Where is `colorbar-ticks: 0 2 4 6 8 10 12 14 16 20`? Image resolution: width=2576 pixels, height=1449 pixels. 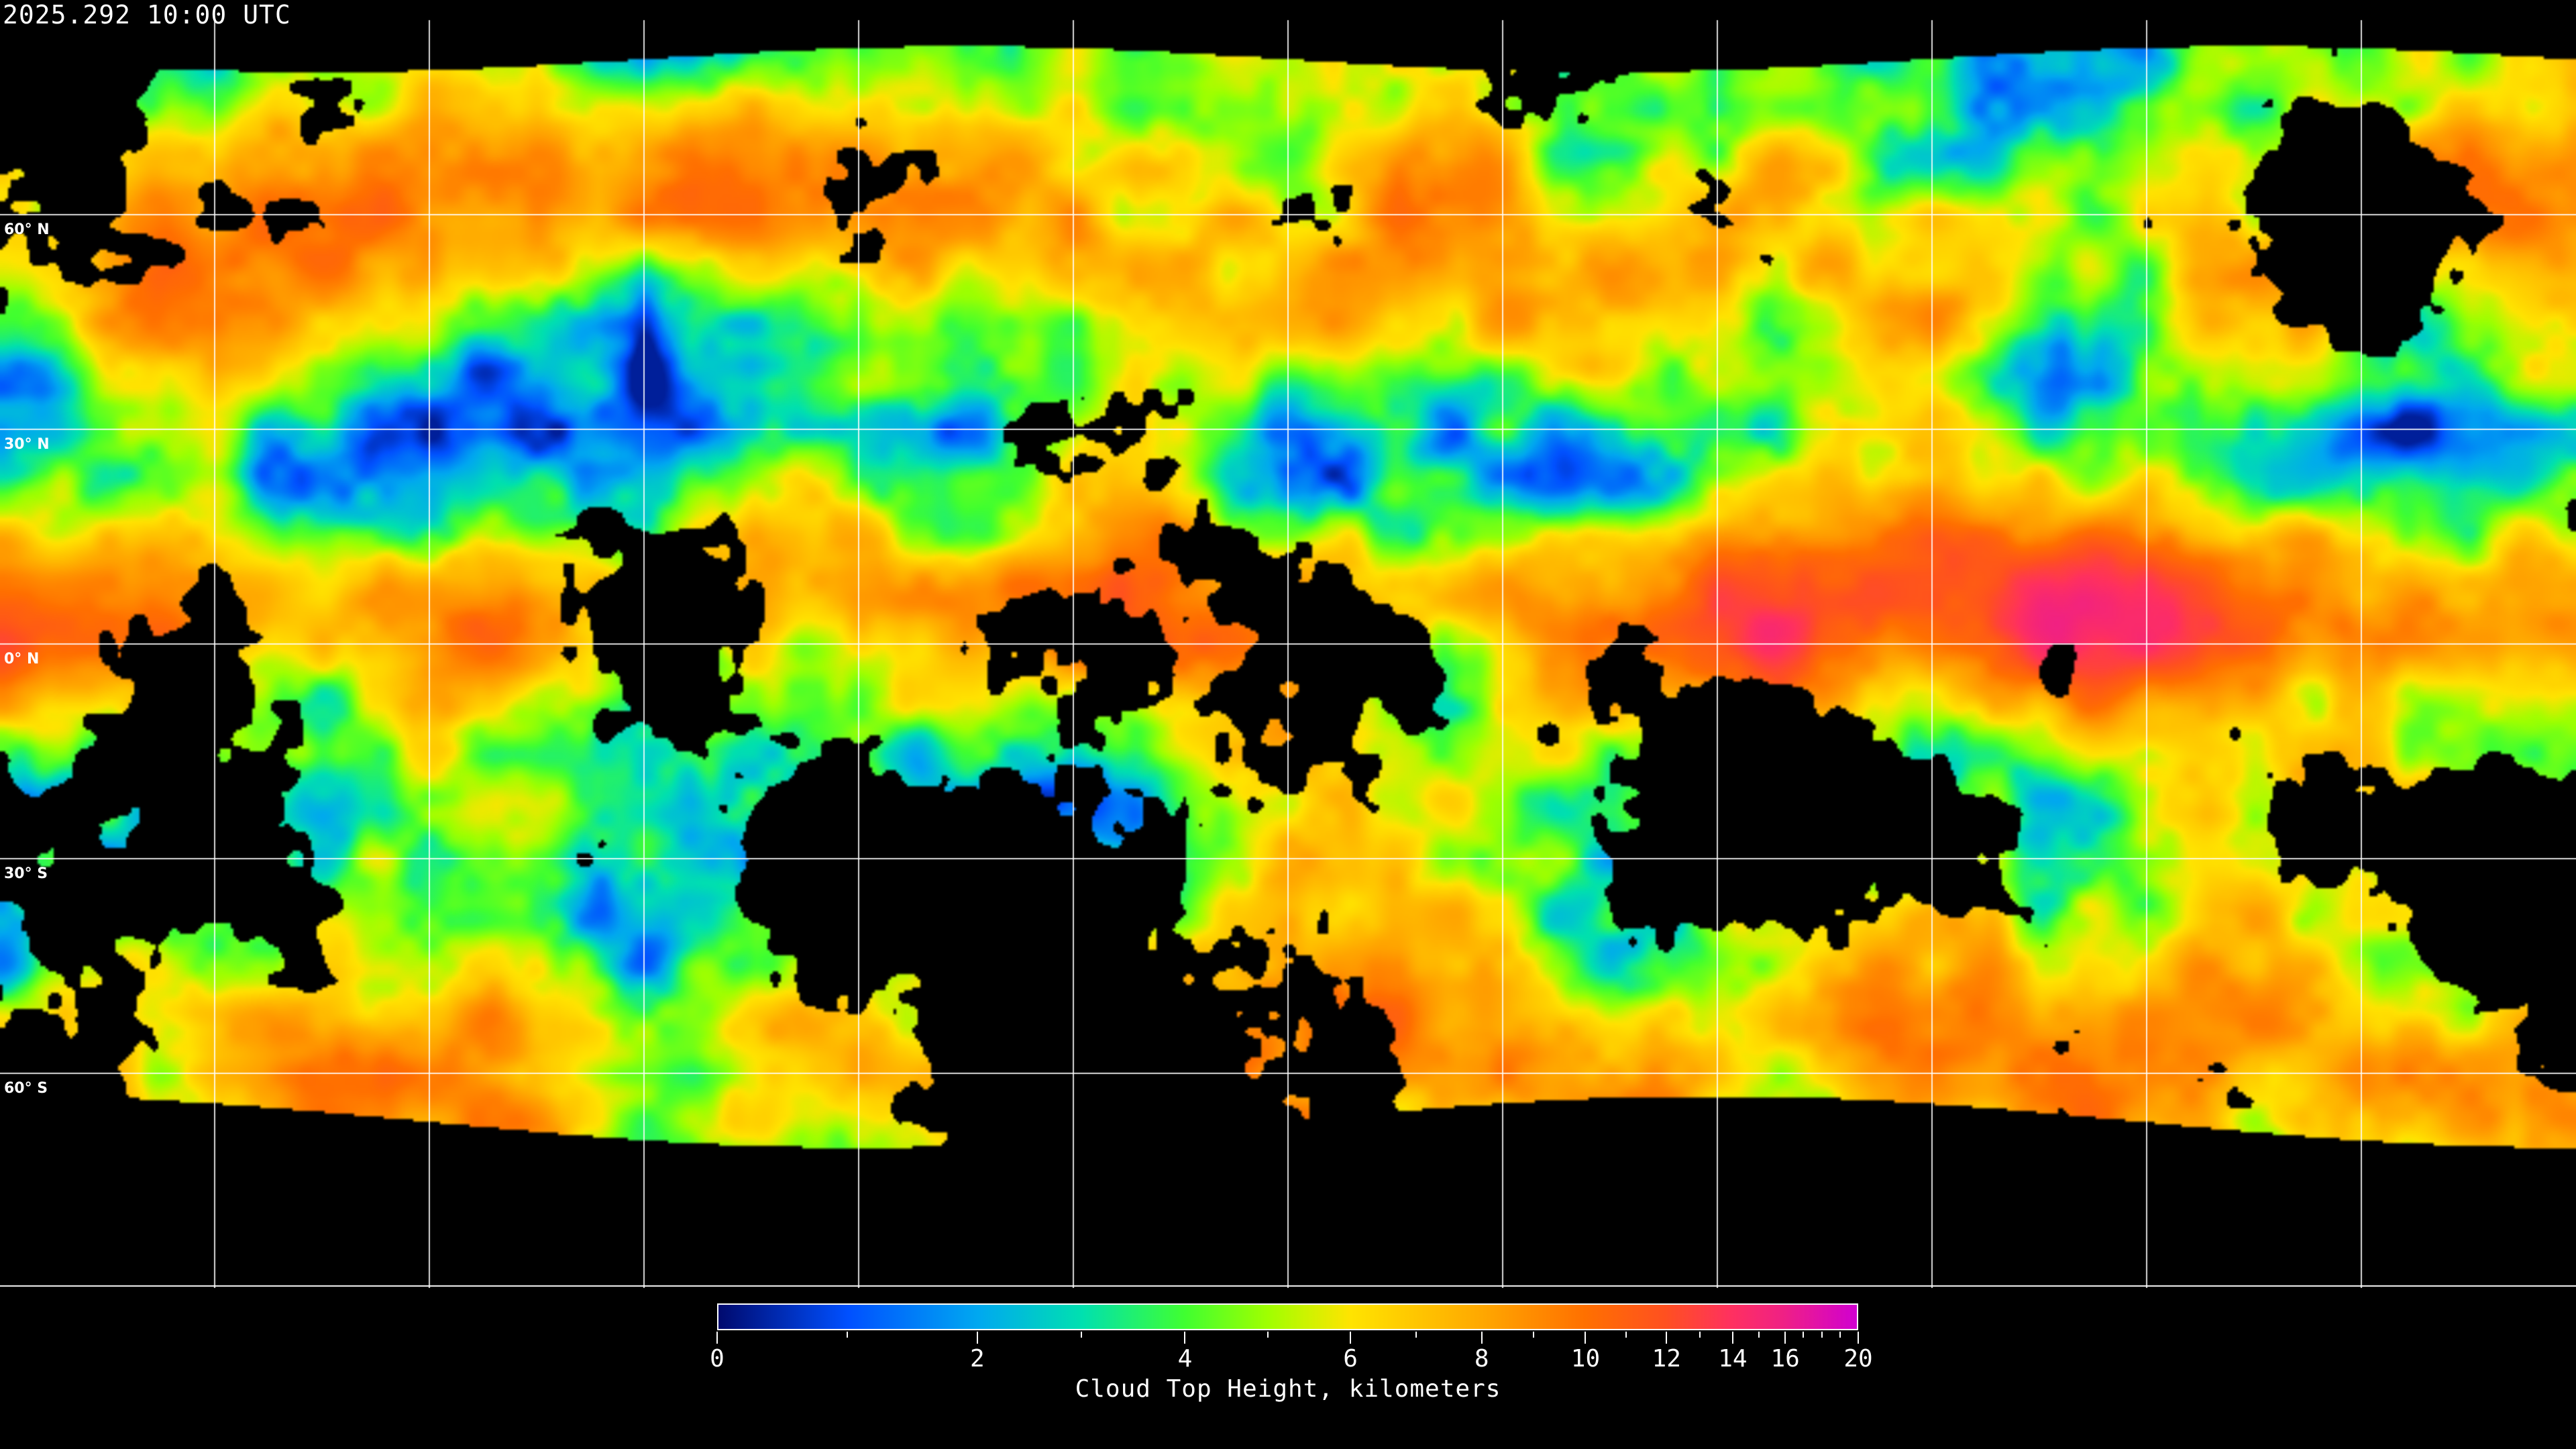 colorbar-ticks: 0 2 4 6 8 10 12 14 16 20 is located at coordinates (1291, 1358).